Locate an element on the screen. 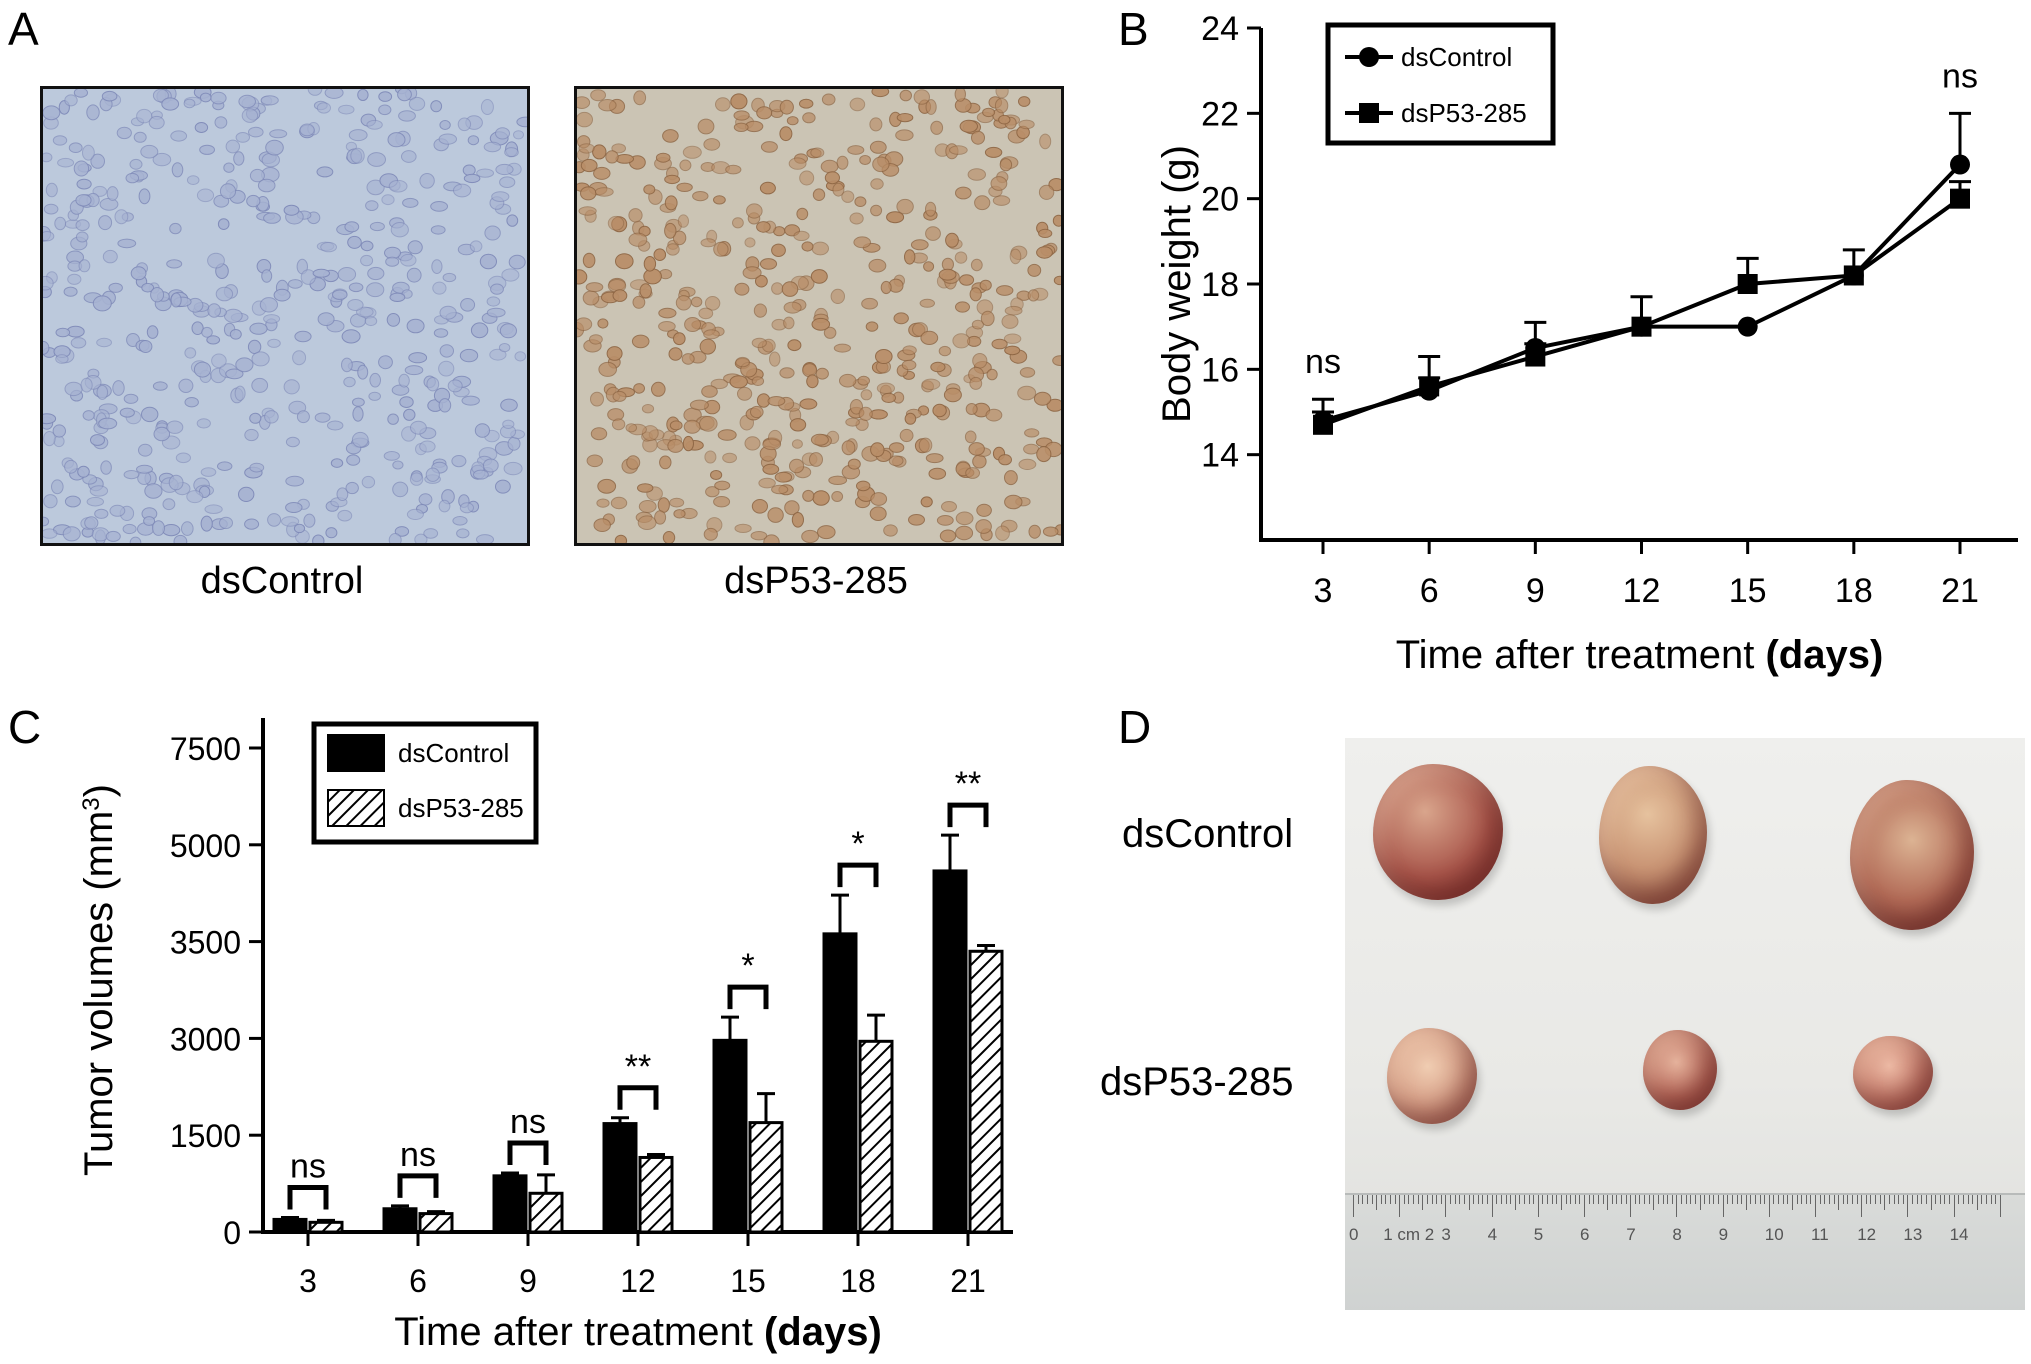 The width and height of the screenshot is (2031, 1364). significance-bracket is located at coordinates (858, 875).